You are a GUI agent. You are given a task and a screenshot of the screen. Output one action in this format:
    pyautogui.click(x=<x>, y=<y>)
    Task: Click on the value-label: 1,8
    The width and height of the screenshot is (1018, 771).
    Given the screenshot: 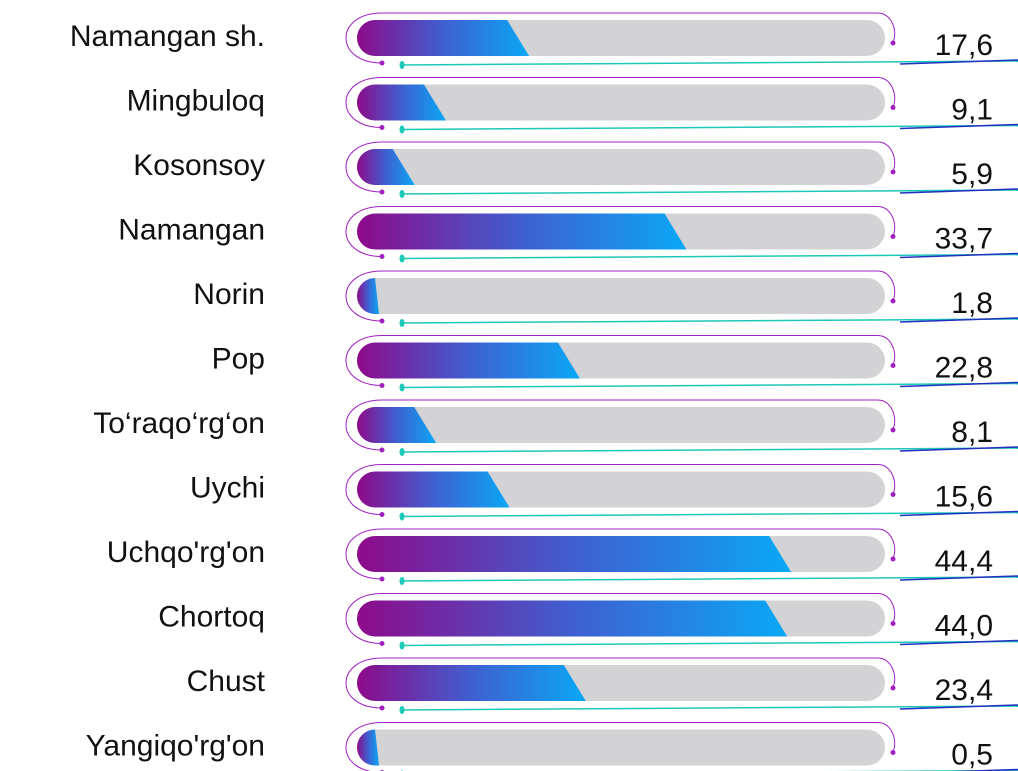 What is the action you would take?
    pyautogui.click(x=972, y=303)
    